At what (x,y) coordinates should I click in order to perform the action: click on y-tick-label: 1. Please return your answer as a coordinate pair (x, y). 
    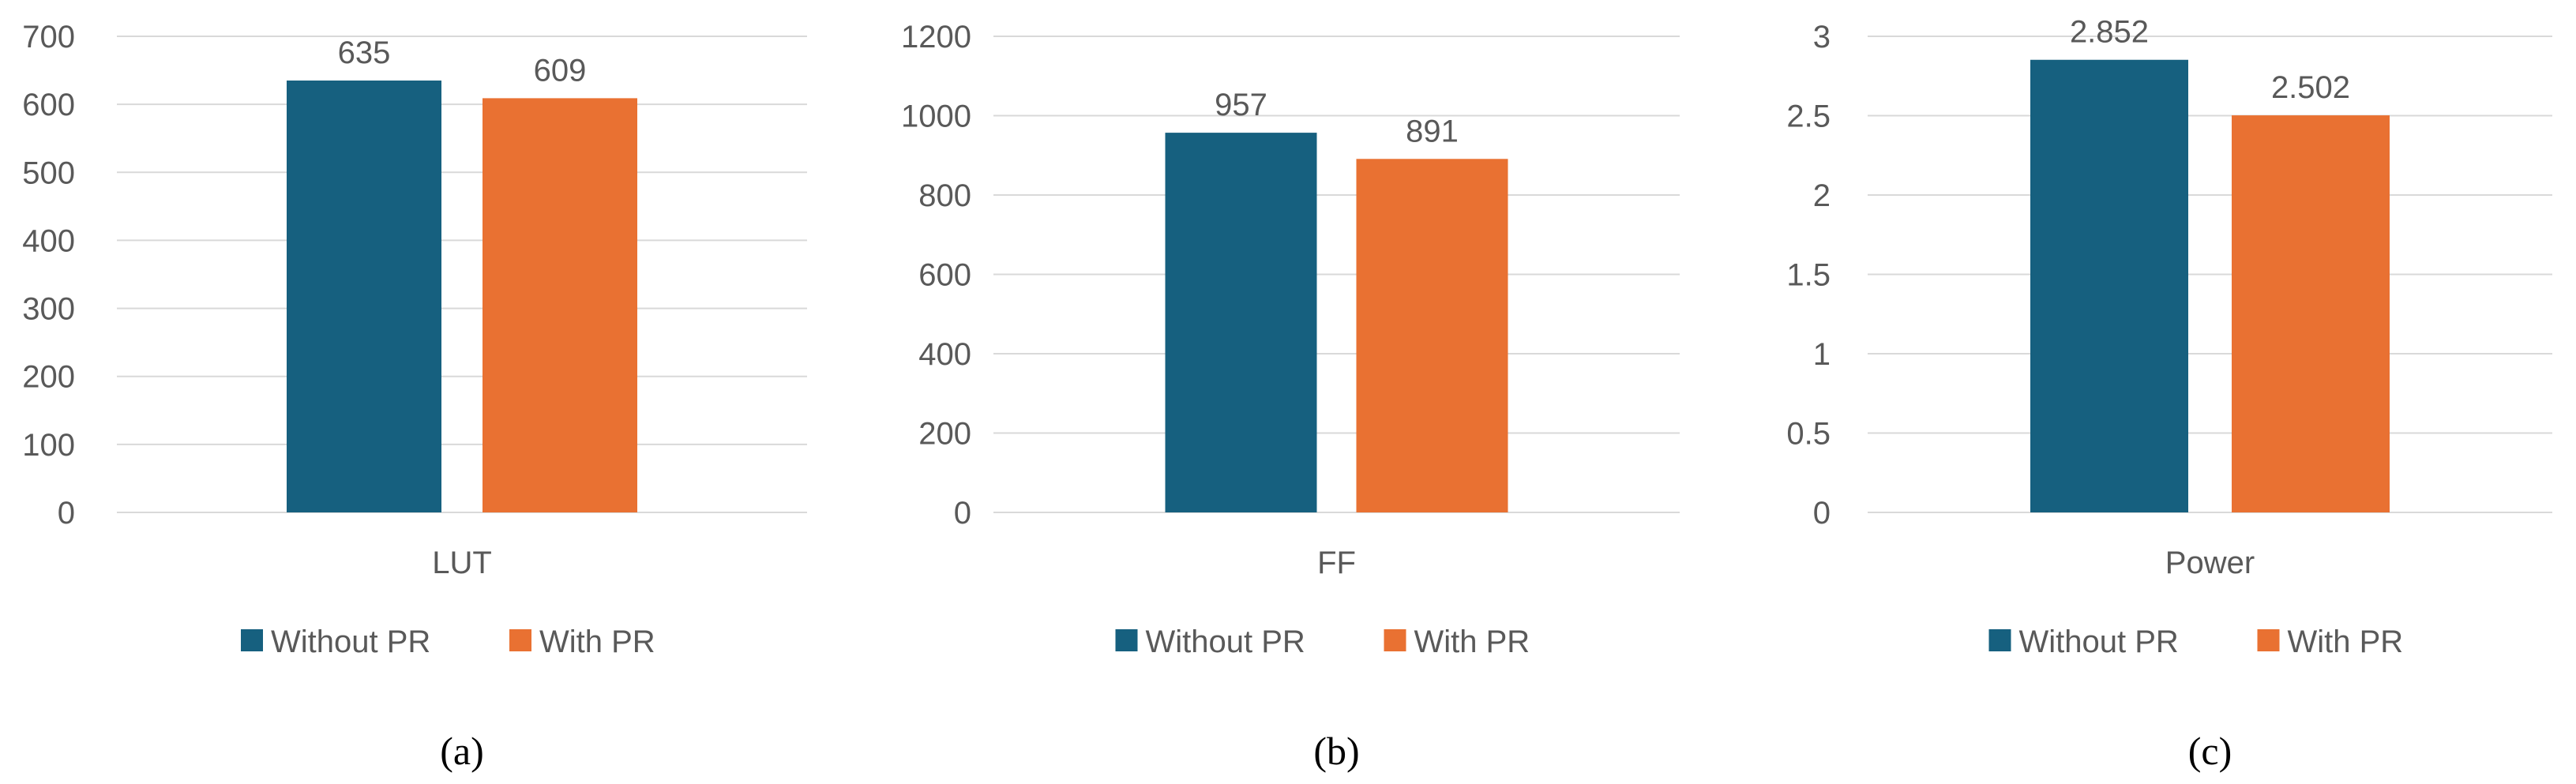
    Looking at the image, I should click on (1822, 354).